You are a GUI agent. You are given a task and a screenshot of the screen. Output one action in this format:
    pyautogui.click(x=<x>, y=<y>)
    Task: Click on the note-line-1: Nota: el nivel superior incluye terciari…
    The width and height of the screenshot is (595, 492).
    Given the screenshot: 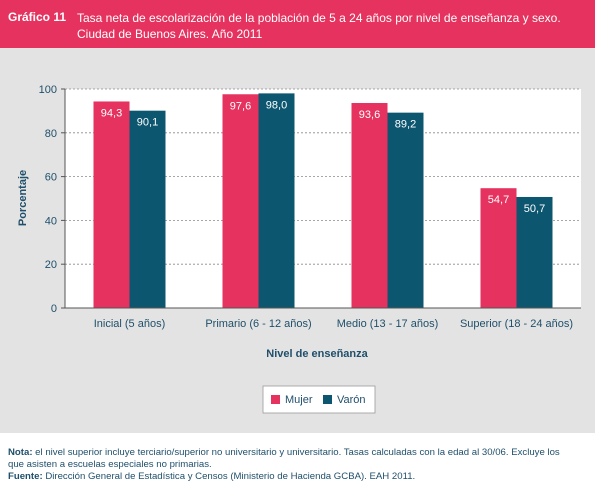 What is the action you would take?
    pyautogui.click(x=300, y=453)
    